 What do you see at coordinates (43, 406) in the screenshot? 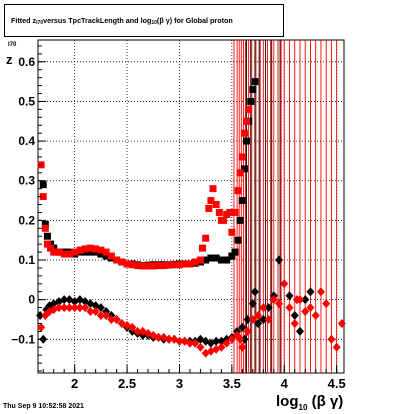
I see `footer-timestamp: Thu Sep 9 10:52:58 2021` at bounding box center [43, 406].